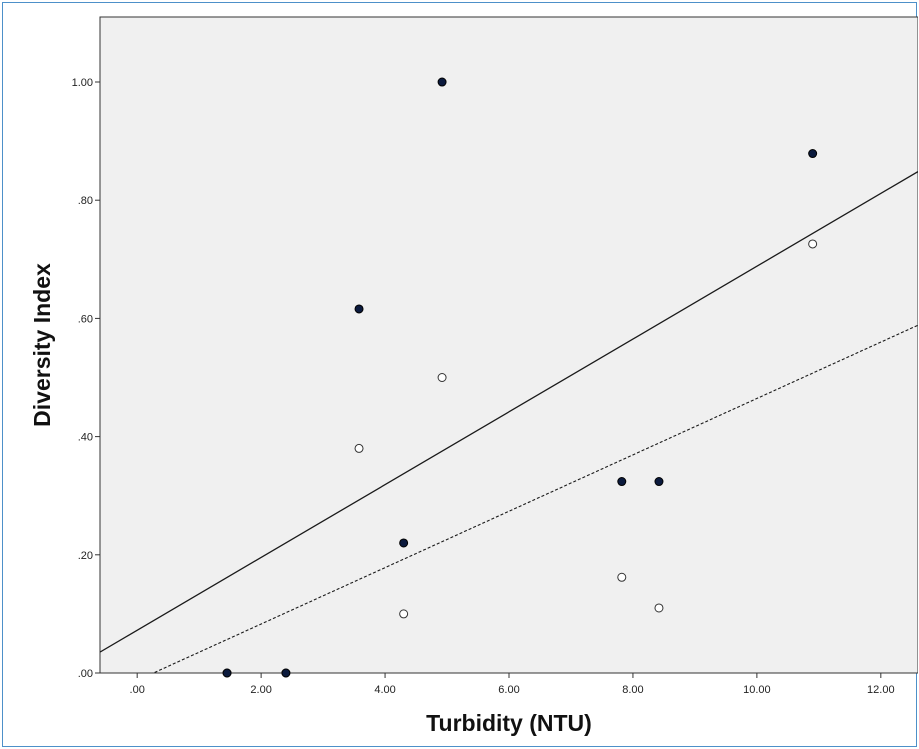 This screenshot has height=749, width=919. Describe the element at coordinates (42, 345) in the screenshot. I see `y-axis-title: Diversity Index` at that location.